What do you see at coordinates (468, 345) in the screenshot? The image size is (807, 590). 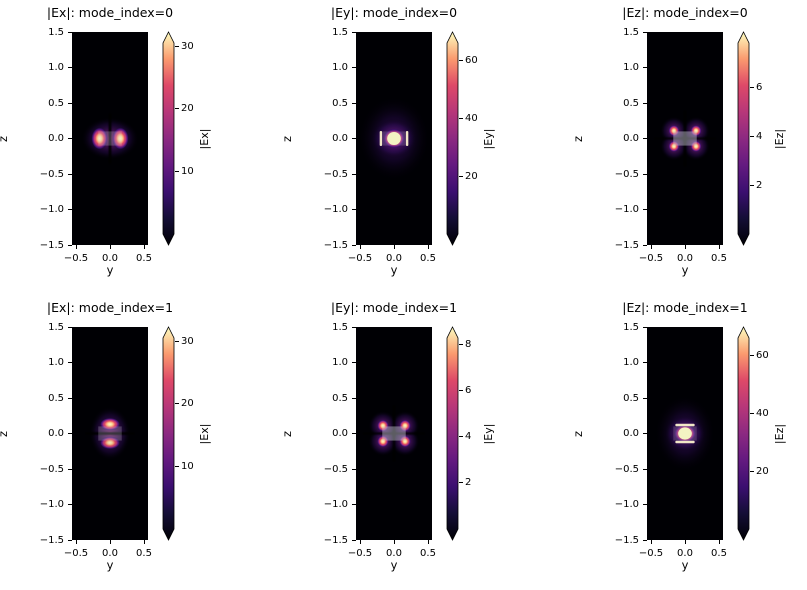 I see `colorbar-tick-label: 8` at bounding box center [468, 345].